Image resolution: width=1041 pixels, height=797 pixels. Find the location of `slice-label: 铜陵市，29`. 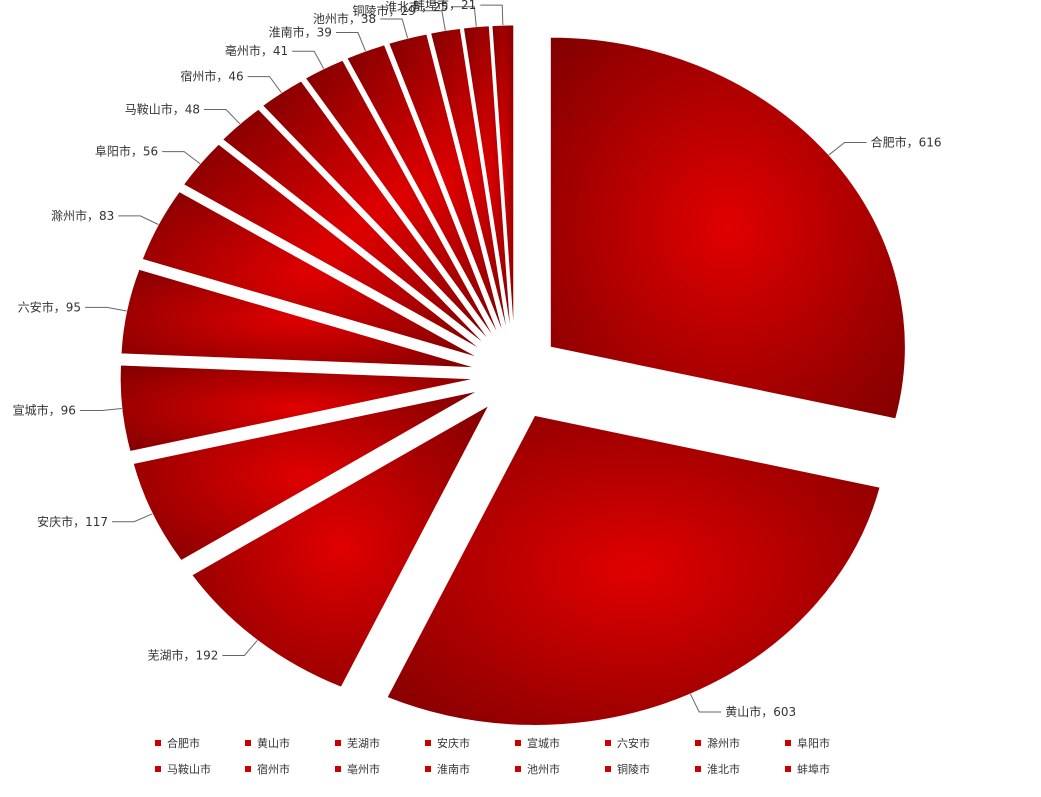

slice-label: 铜陵市，29 is located at coordinates (384, 10).